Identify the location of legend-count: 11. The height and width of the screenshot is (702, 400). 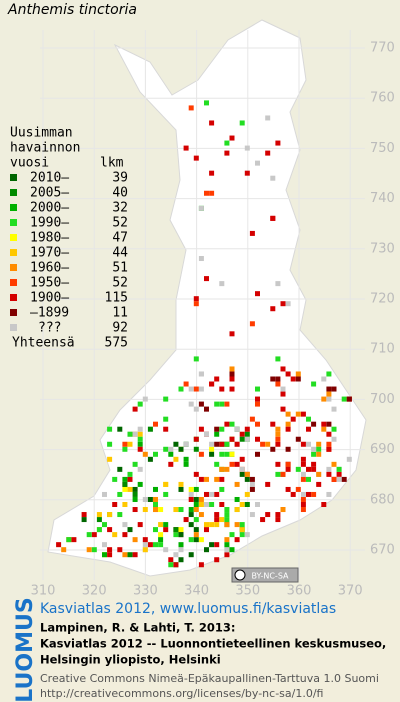
(120, 313).